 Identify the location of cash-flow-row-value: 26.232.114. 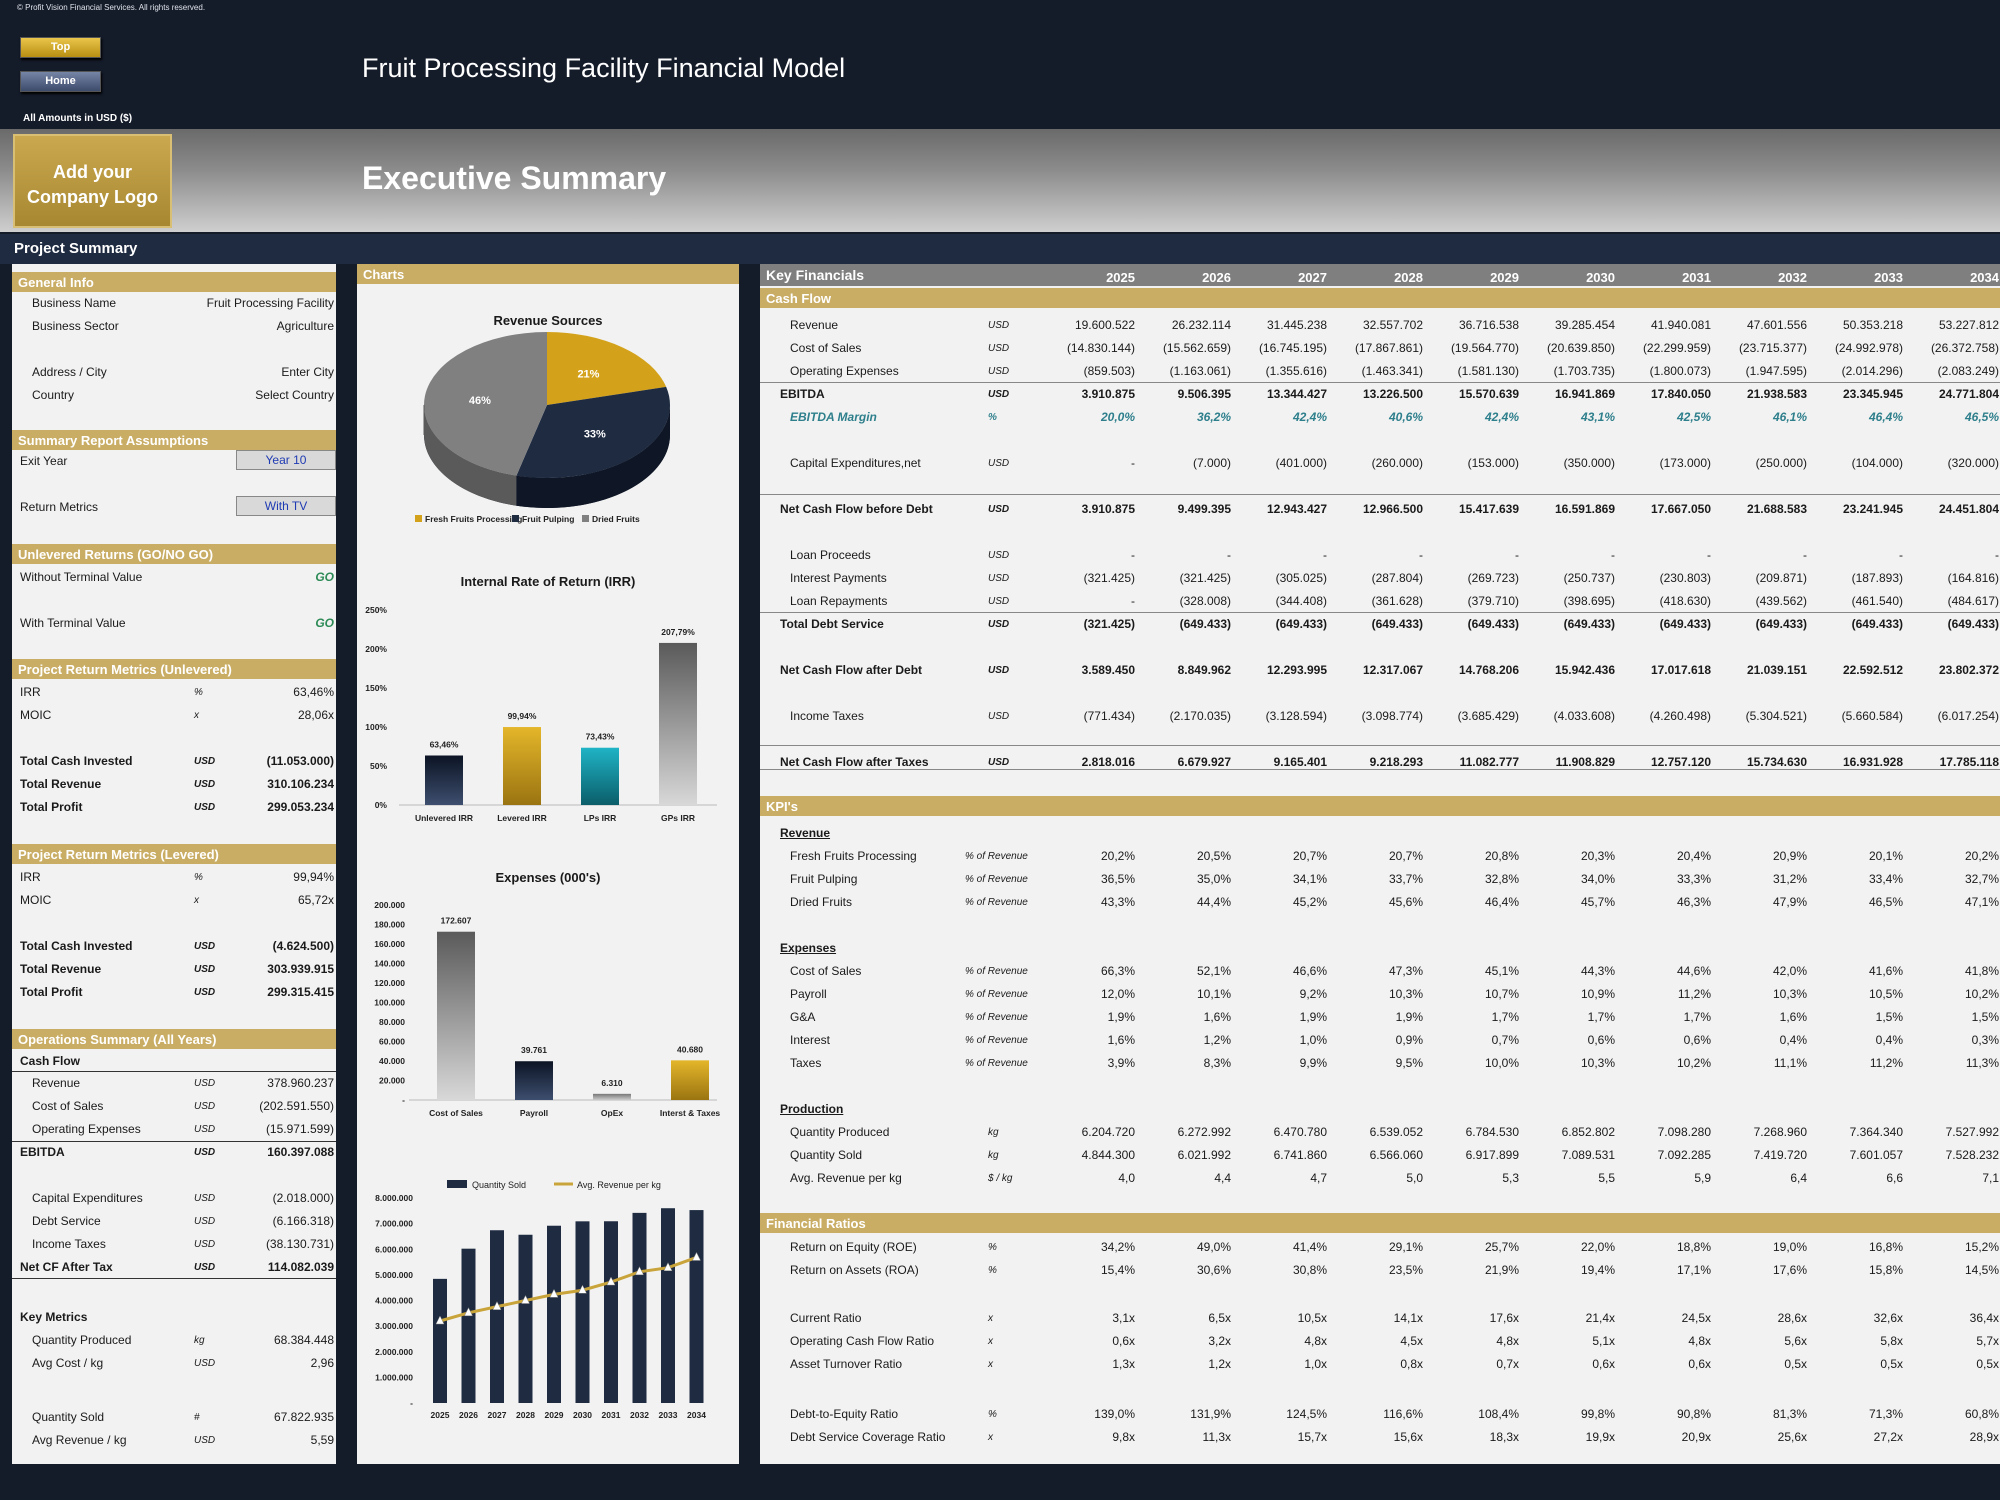
(1201, 325).